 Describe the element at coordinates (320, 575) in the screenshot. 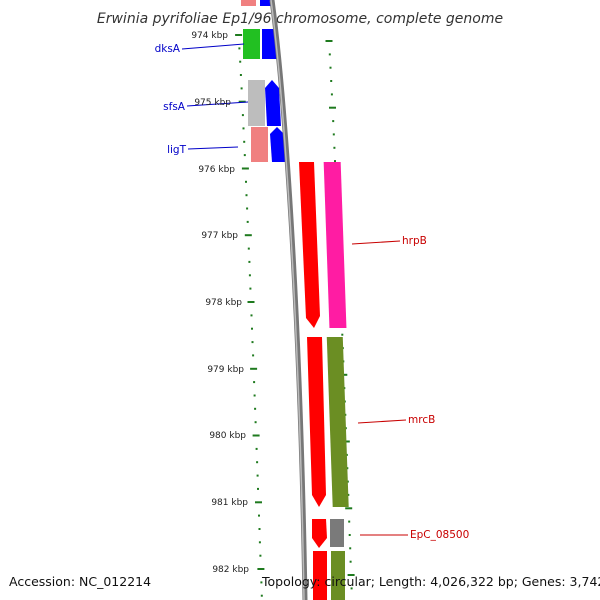

I see `gene-block-red-bottom` at that location.